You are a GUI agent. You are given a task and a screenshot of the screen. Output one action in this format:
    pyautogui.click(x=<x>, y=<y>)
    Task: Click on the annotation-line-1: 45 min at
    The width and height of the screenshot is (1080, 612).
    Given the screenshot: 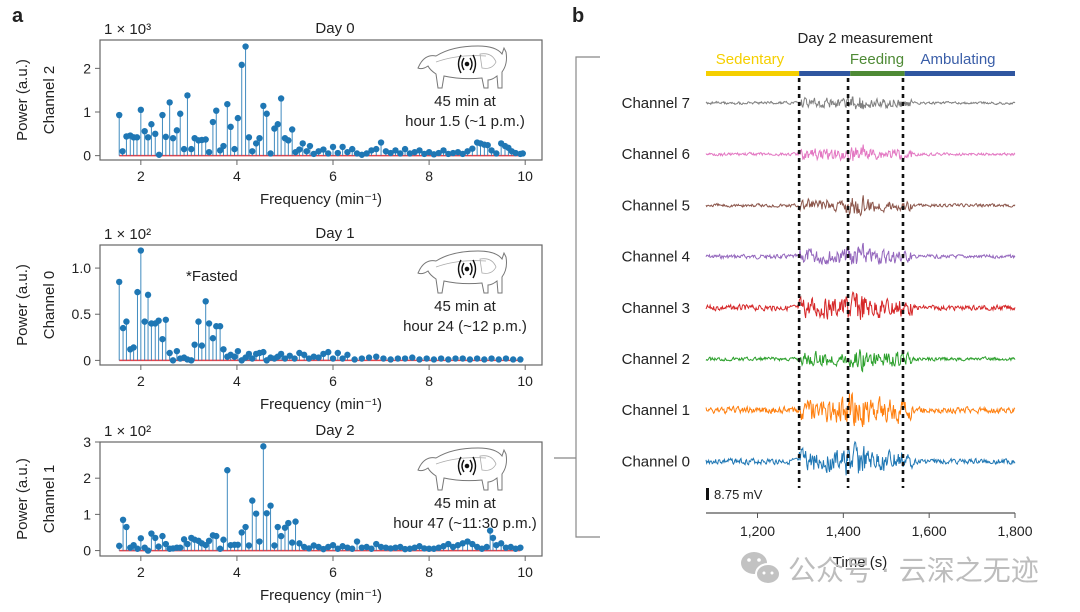 What is the action you would take?
    pyautogui.click(x=465, y=503)
    